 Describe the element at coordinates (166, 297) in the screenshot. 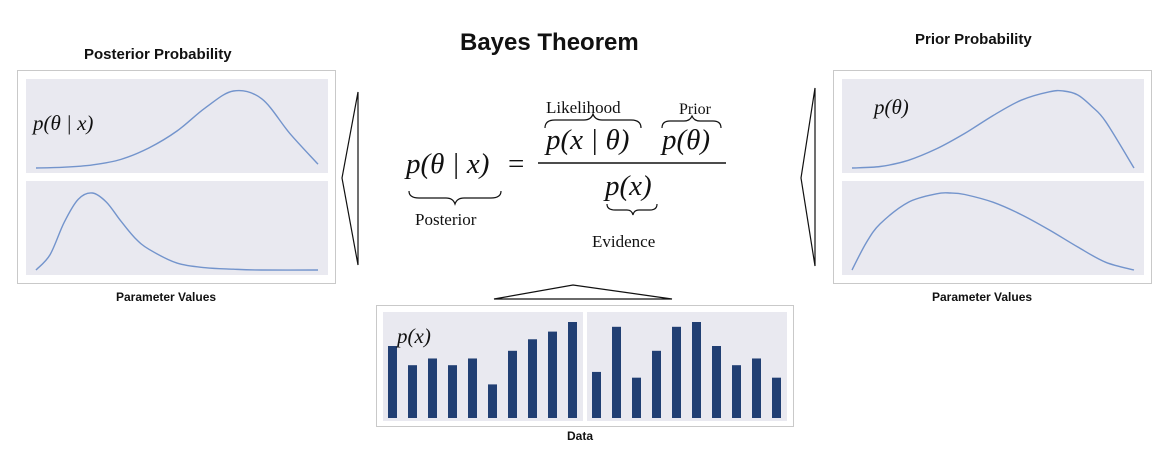

I see `posterior-axis-caption: Parameter Values` at that location.